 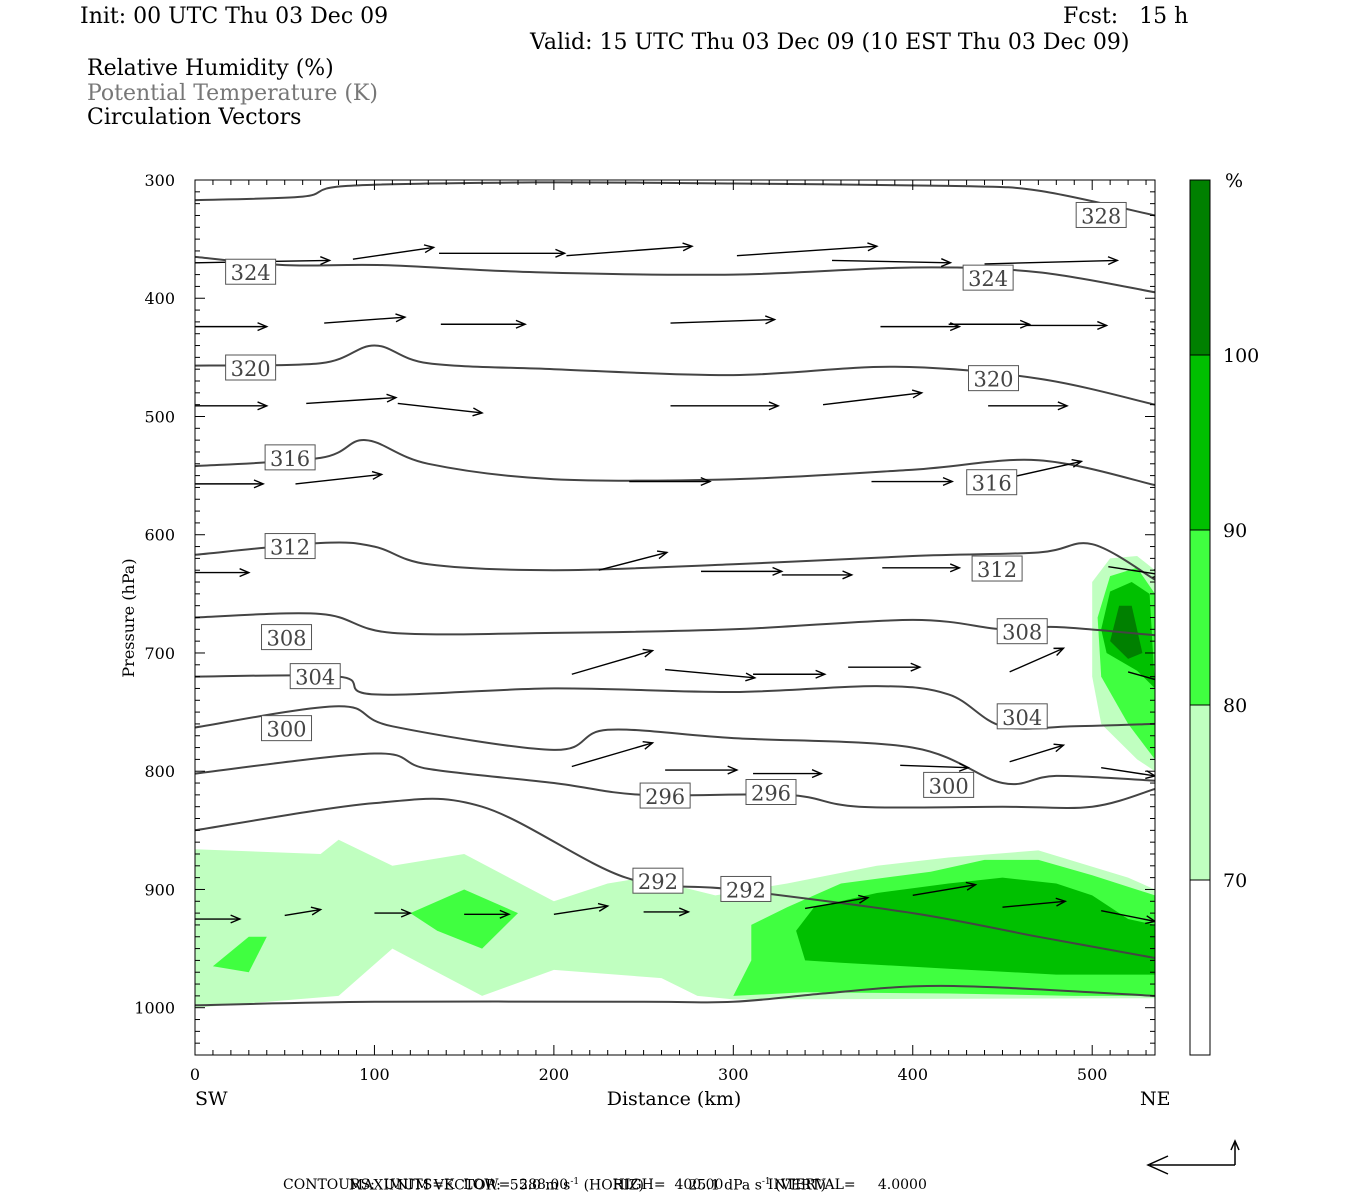 I want to click on theta-label: 328, so click(x=1101, y=216).